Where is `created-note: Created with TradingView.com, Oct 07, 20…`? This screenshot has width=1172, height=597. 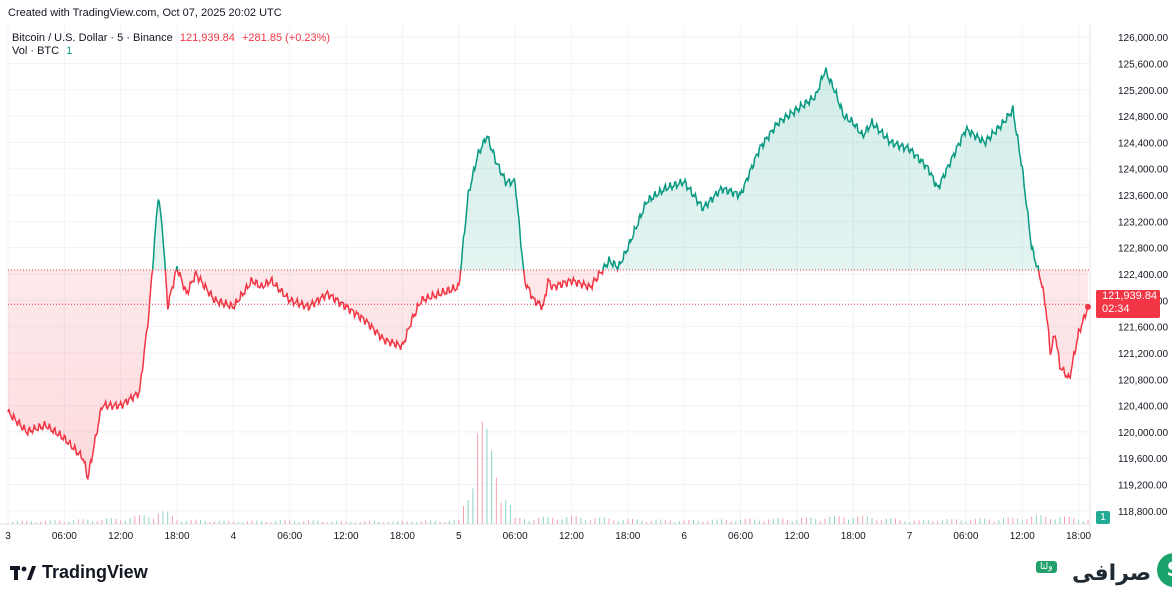 created-note: Created with TradingView.com, Oct 07, 20… is located at coordinates (145, 13).